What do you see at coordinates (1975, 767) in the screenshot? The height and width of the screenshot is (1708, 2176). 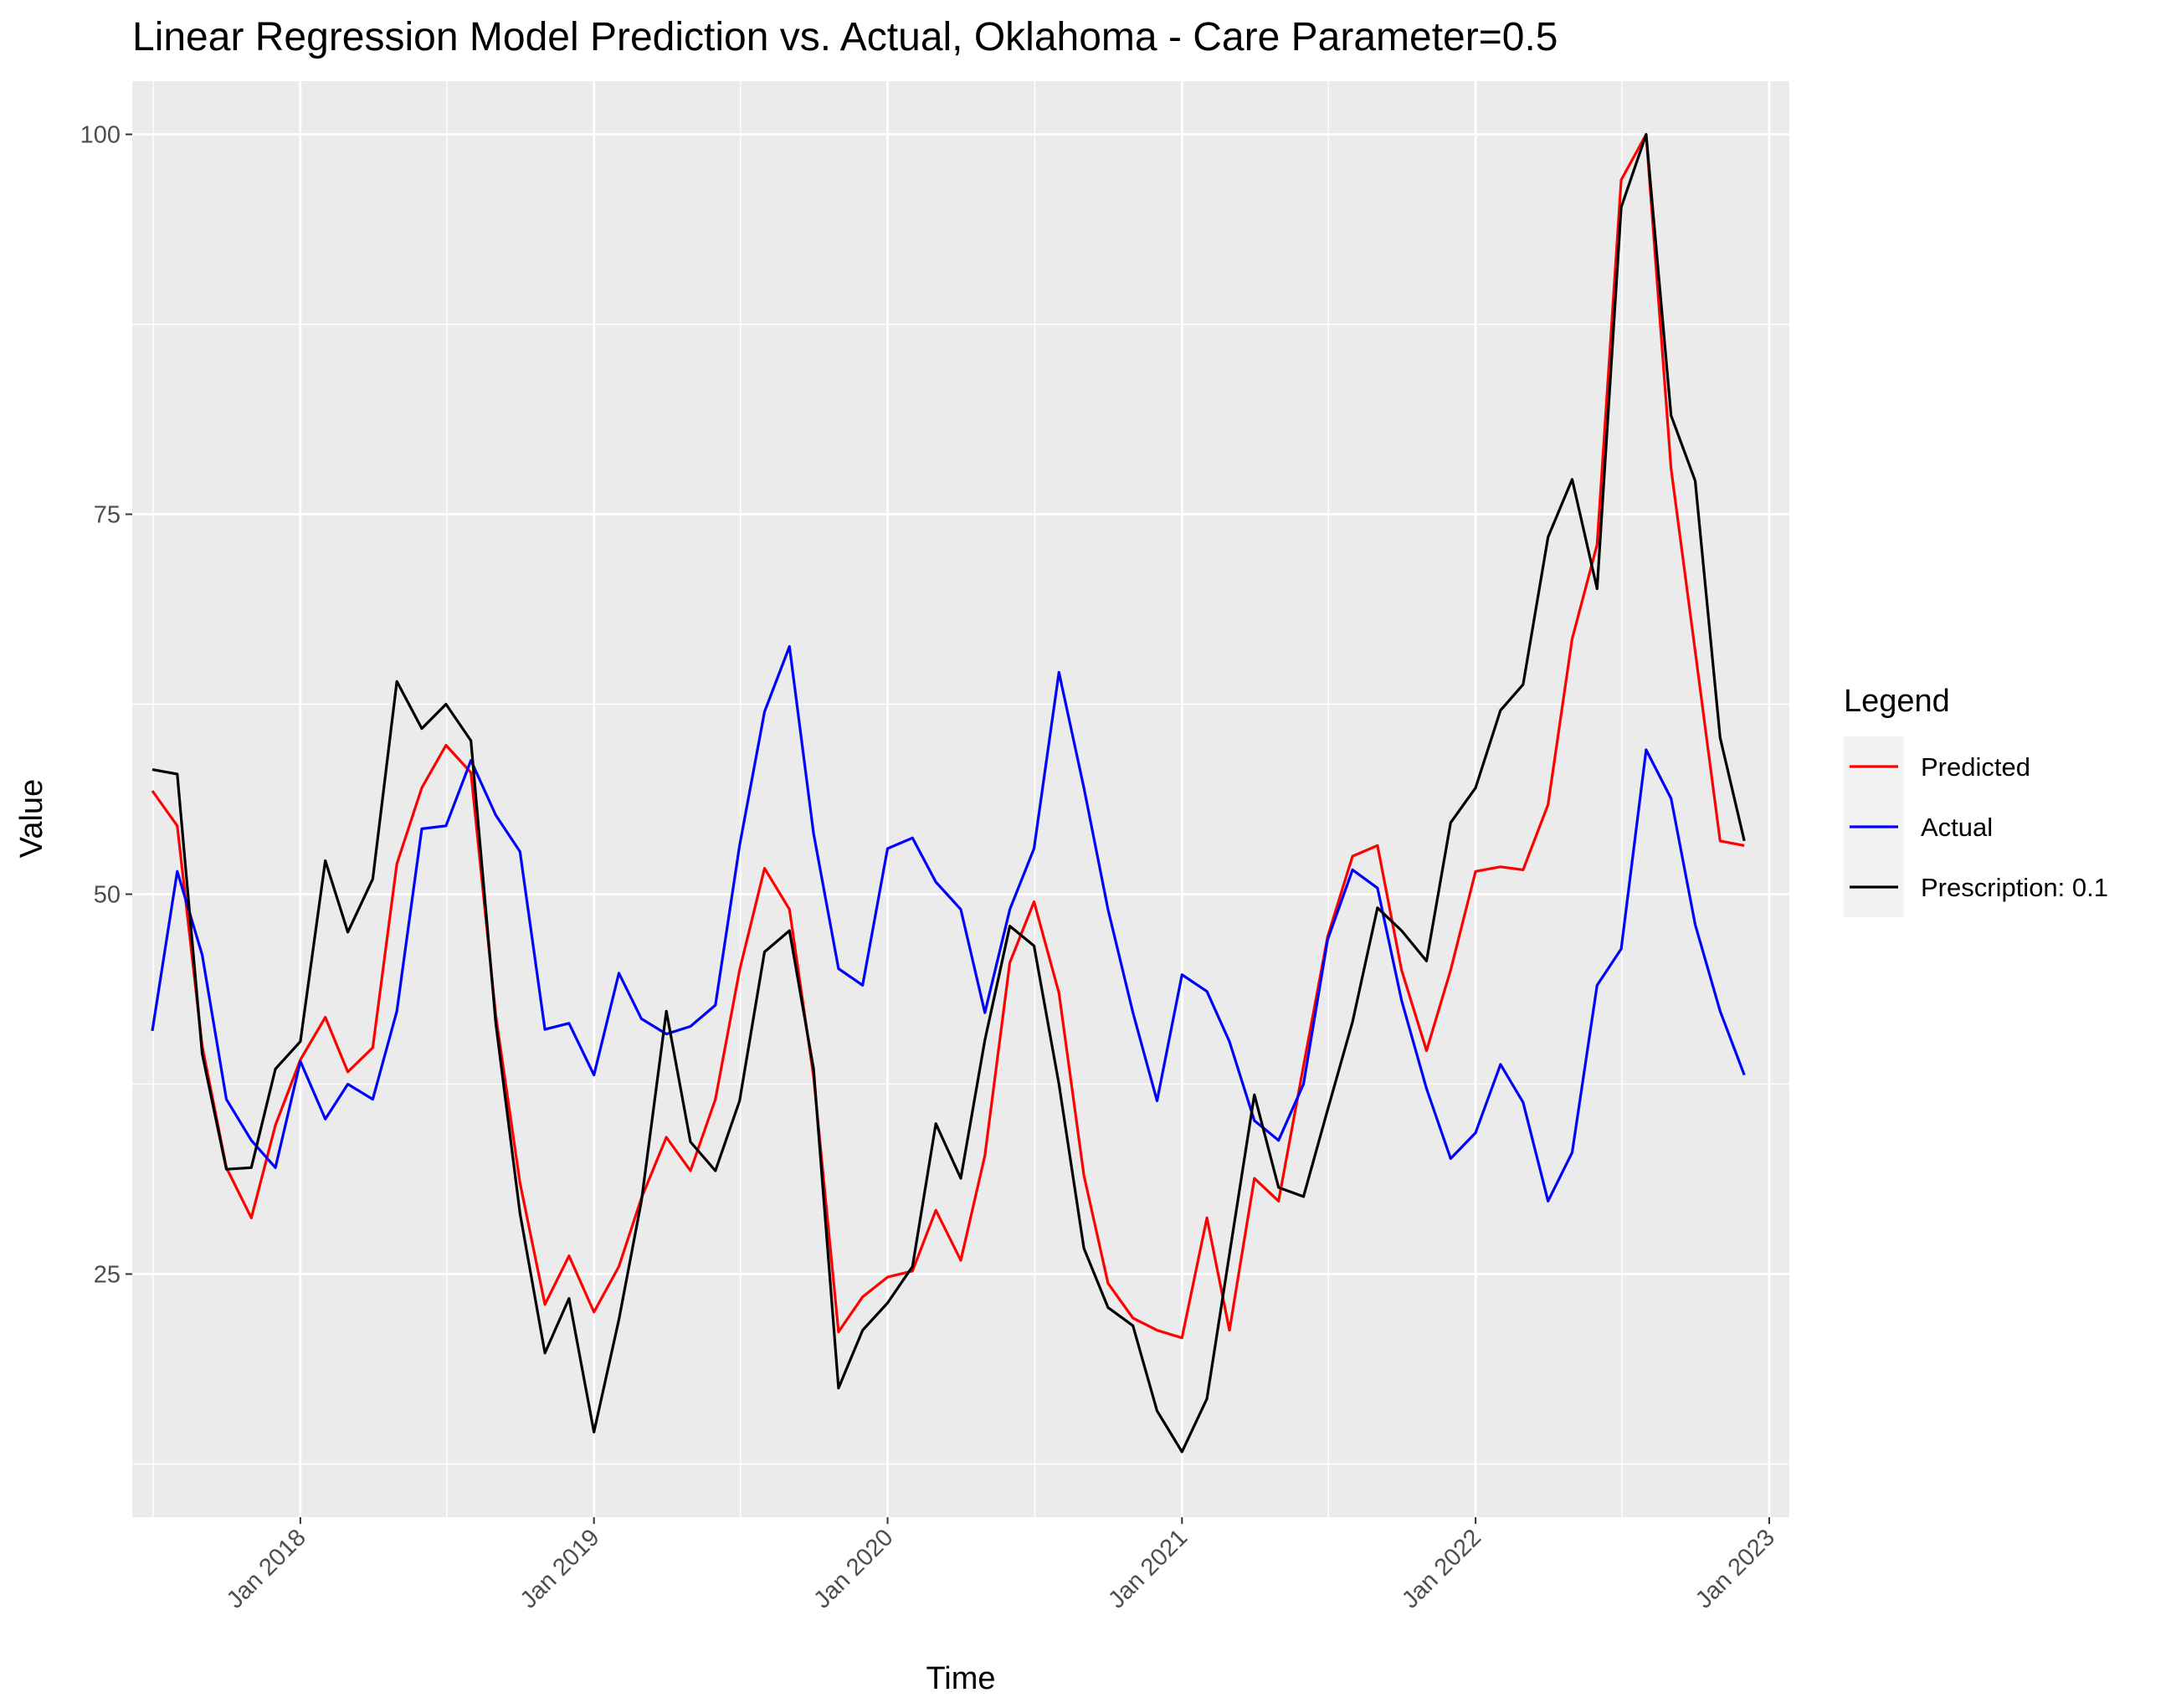 I see `legend-item-label: Predicted` at bounding box center [1975, 767].